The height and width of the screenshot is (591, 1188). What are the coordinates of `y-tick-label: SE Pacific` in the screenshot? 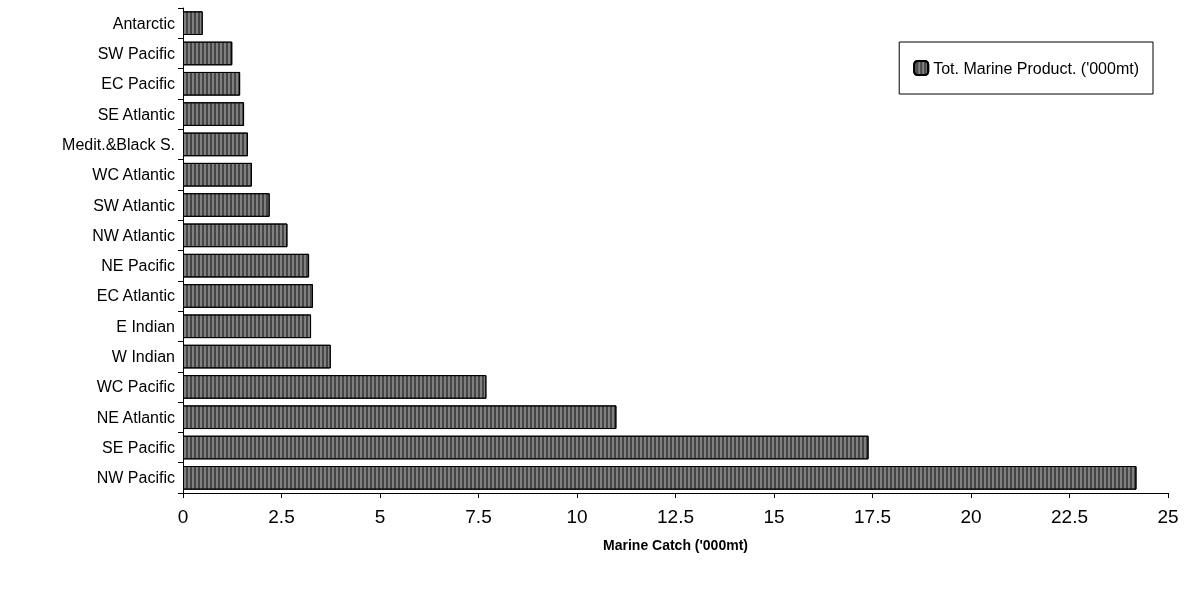 It's located at (138, 448).